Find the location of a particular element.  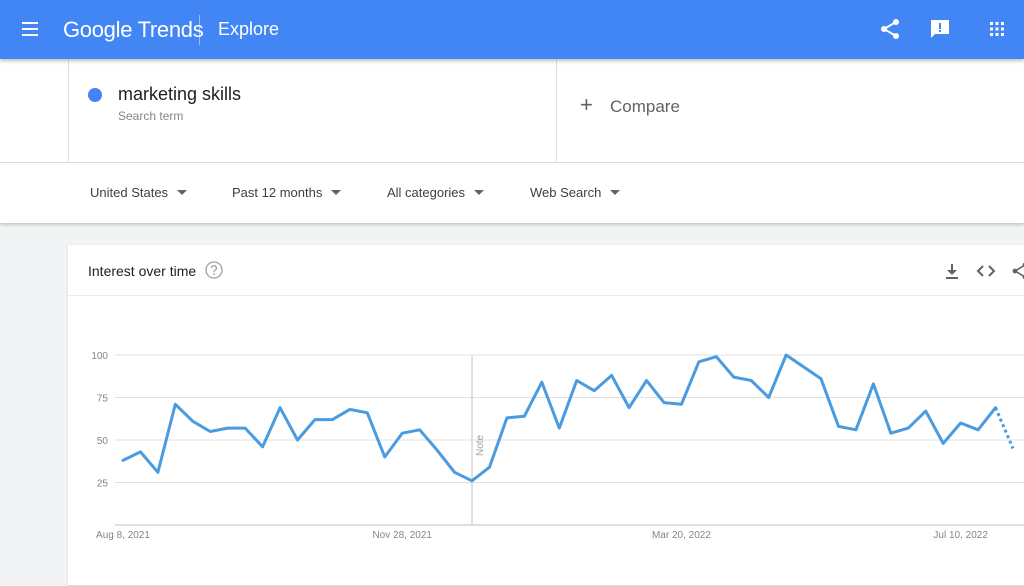

logo-google-text: Google is located at coordinates (98, 29).